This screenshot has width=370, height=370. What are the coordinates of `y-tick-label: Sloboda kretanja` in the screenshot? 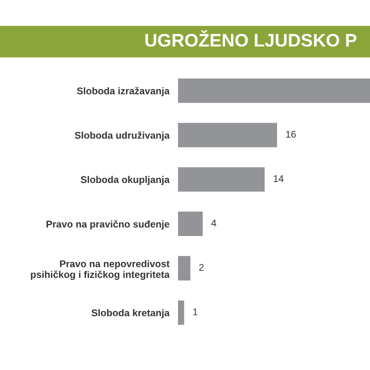 It's located at (131, 313).